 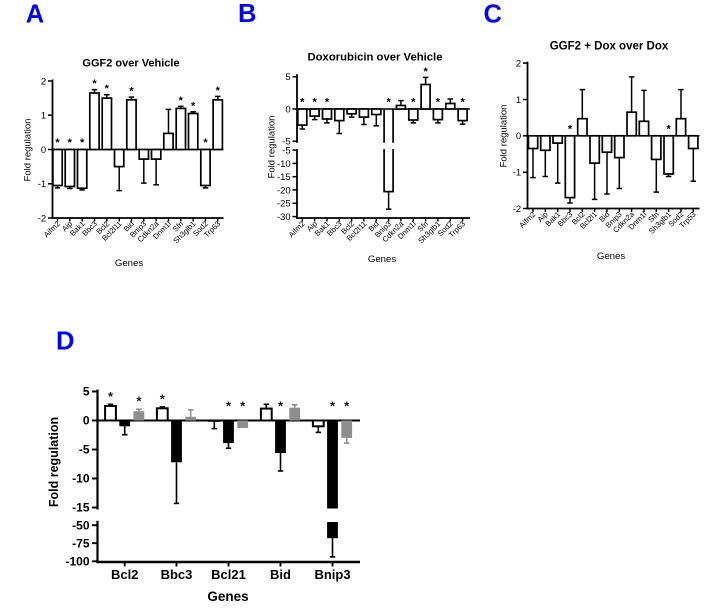 What do you see at coordinates (177, 574) in the screenshot?
I see `svg-text: Bbc3` at bounding box center [177, 574].